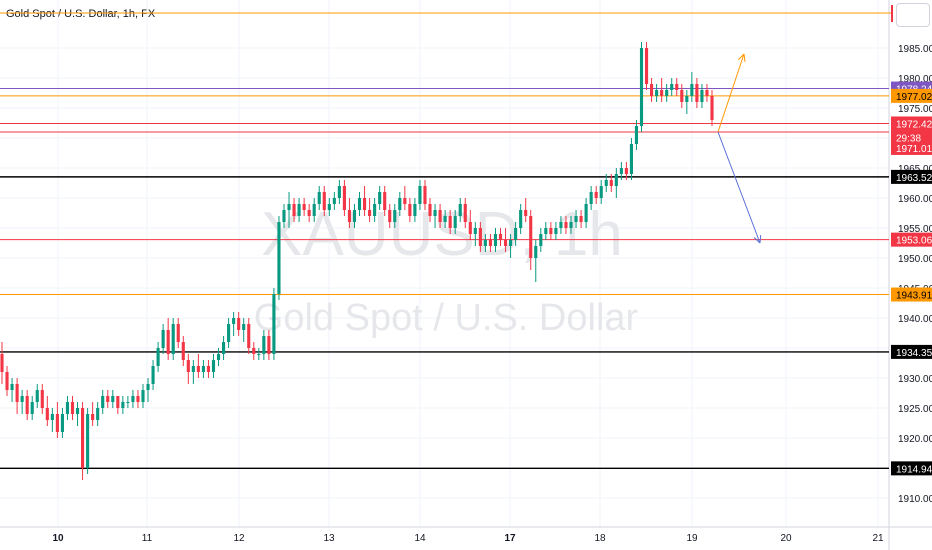 The image size is (932, 550). I want to click on price-tag-label: 1953.06, so click(914, 241).